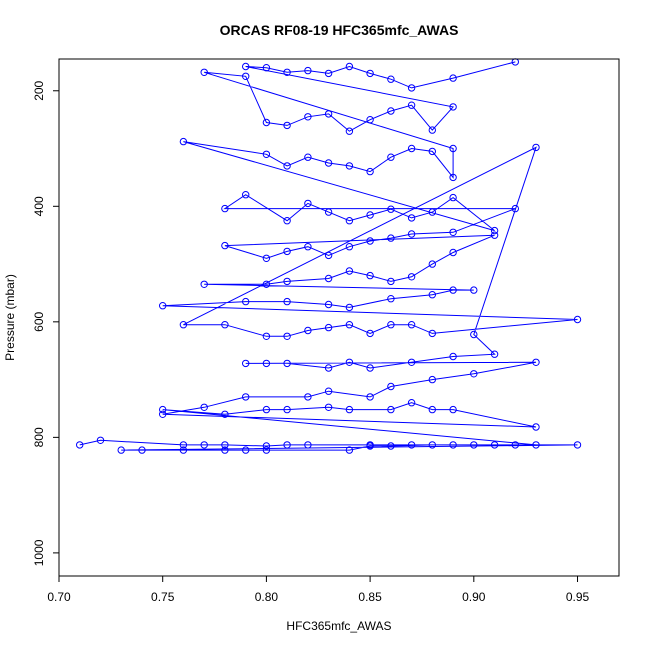 Image resolution: width=650 pixels, height=650 pixels. Describe the element at coordinates (163, 597) in the screenshot. I see `x-tick-label: 0.75` at that location.